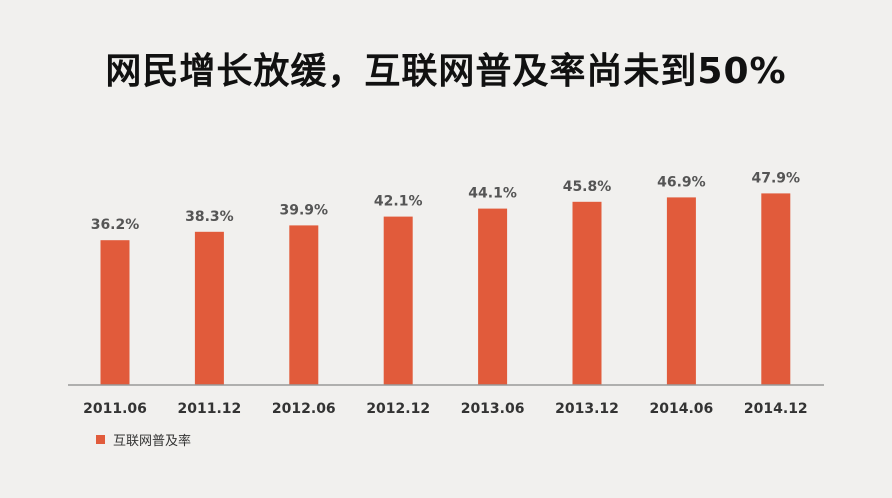 The width and height of the screenshot is (892, 498). I want to click on x-tick-label: 2011.06, so click(115, 409).